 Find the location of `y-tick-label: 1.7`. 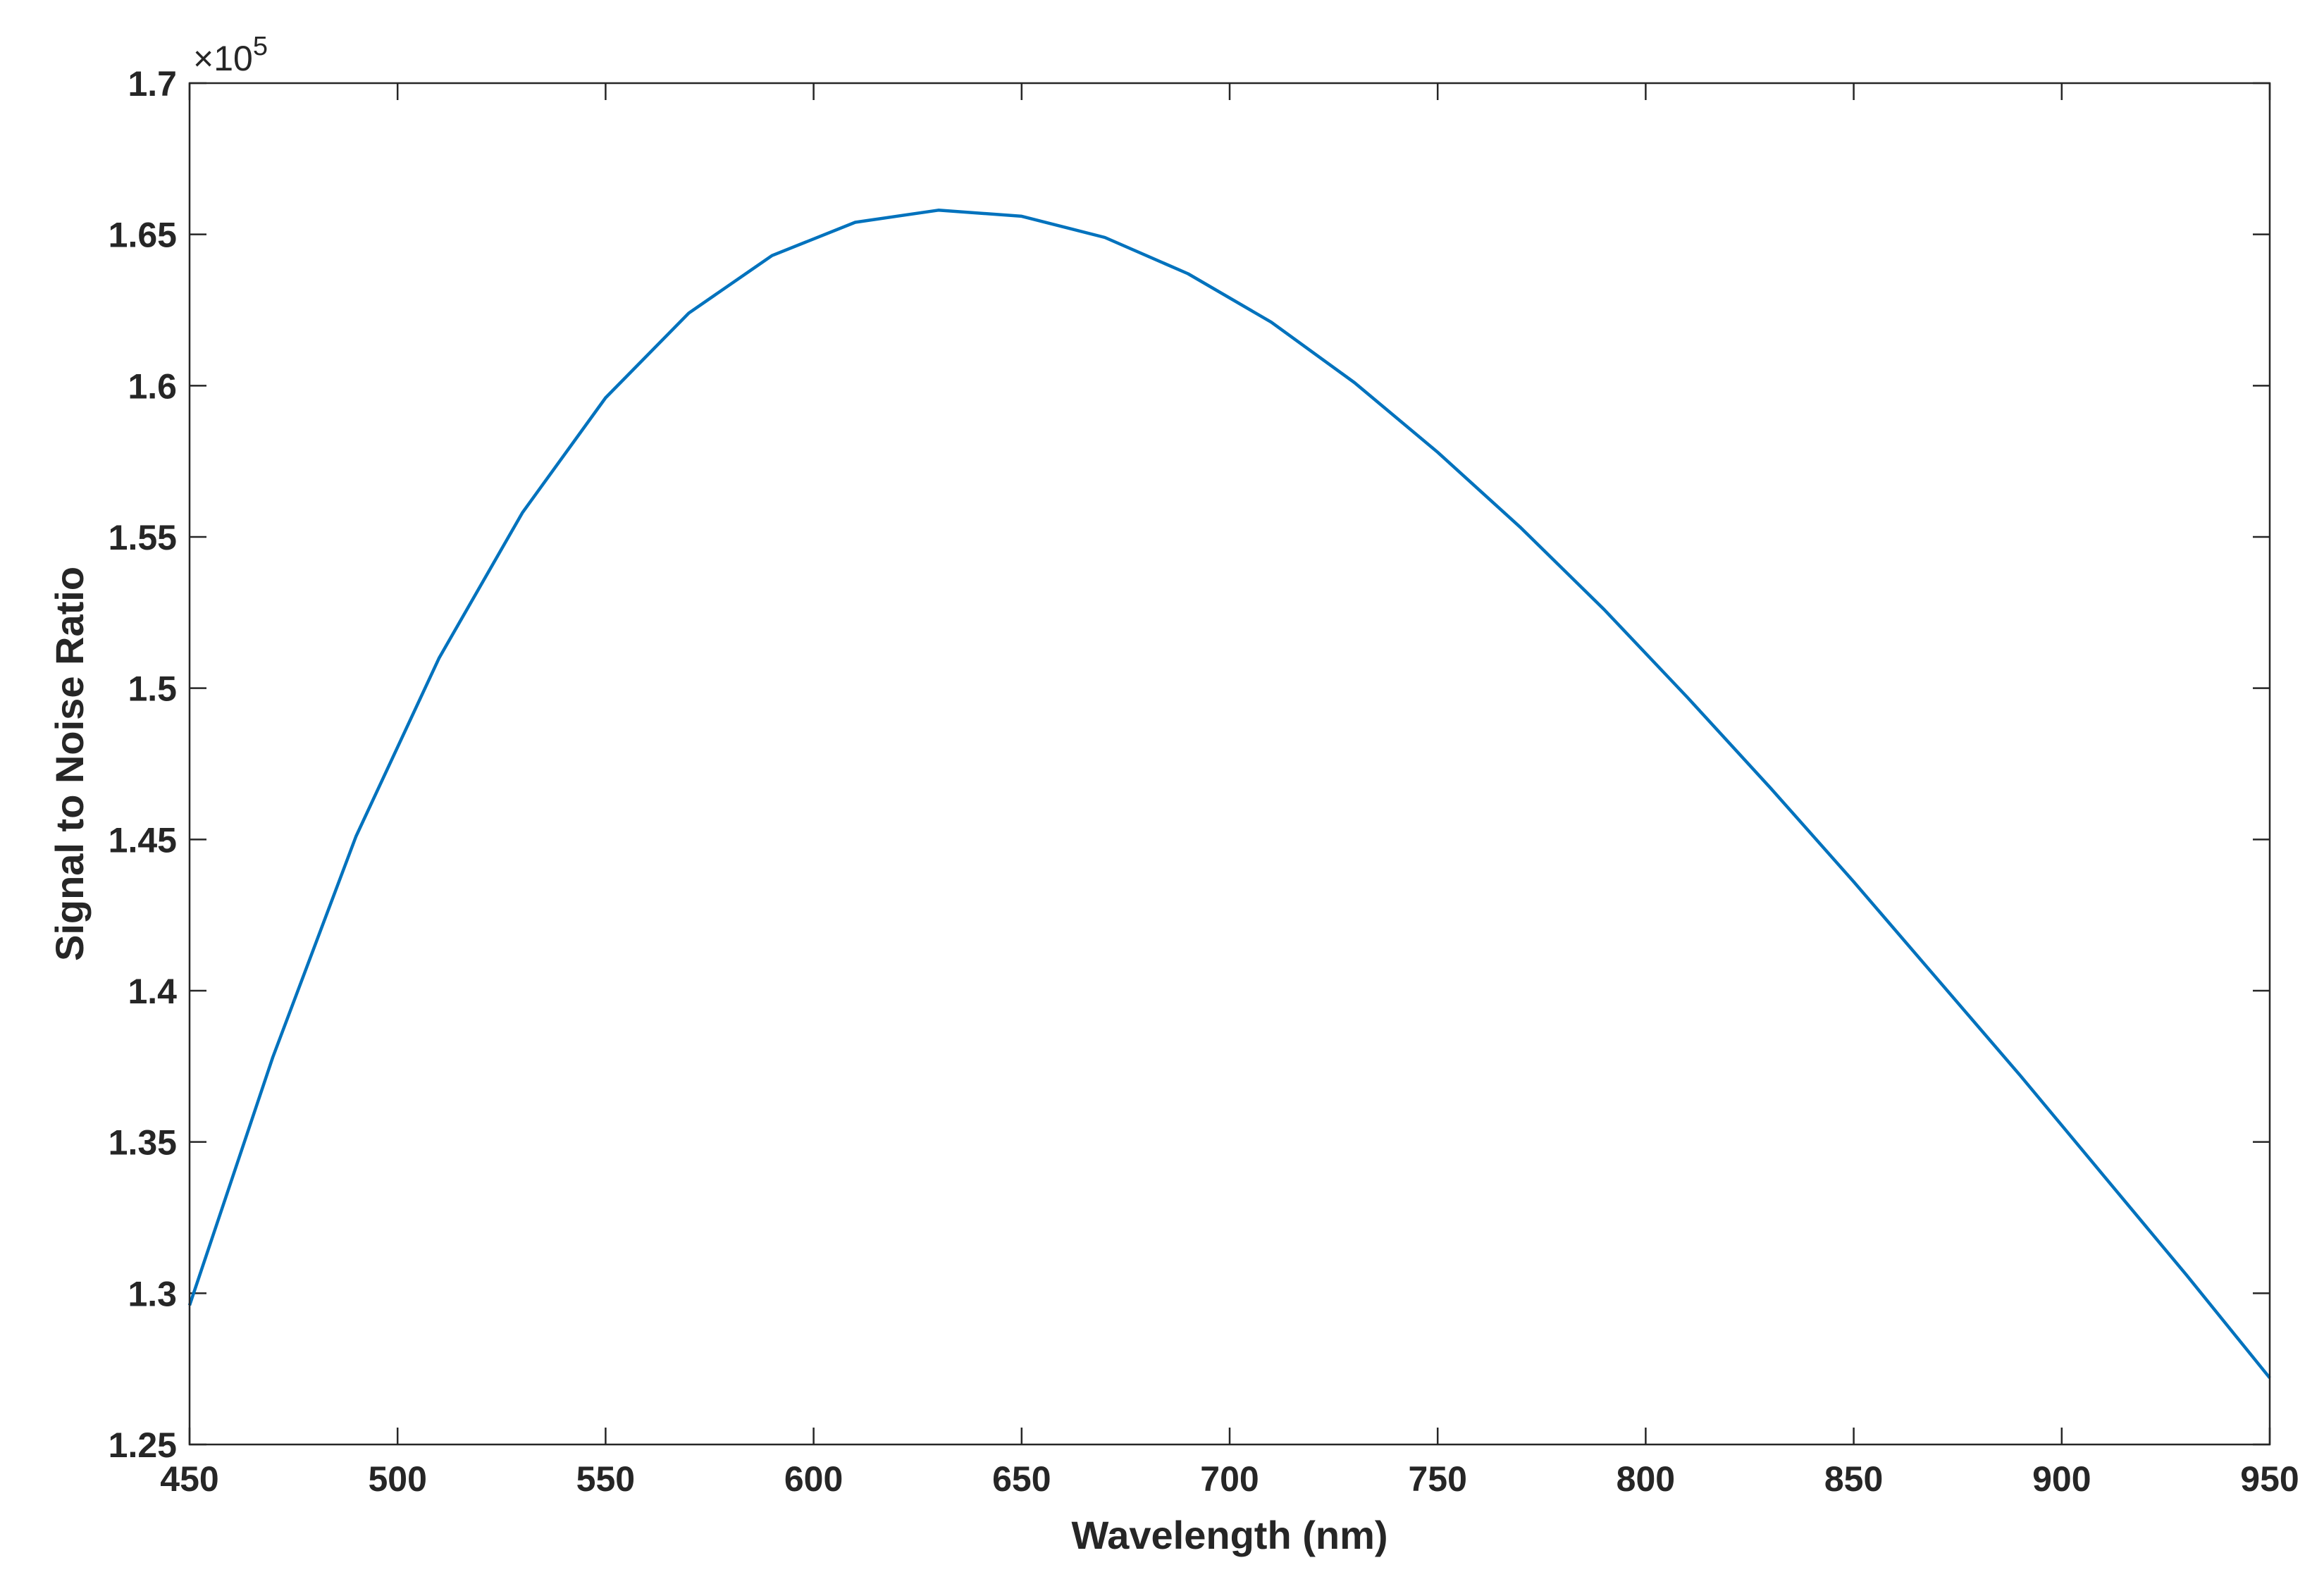

y-tick-label: 1.7 is located at coordinates (153, 84).